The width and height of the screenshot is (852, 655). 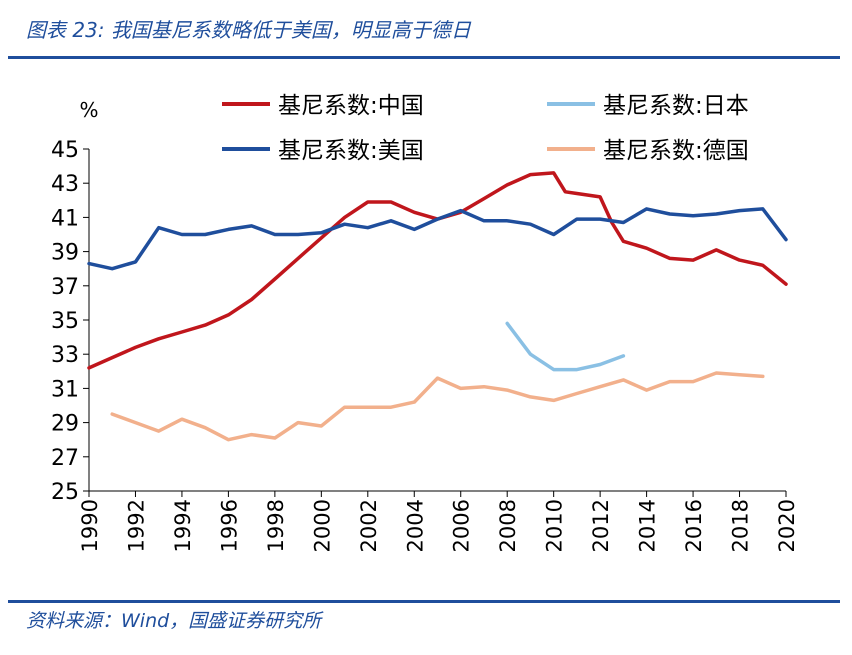 What do you see at coordinates (787, 525) in the screenshot?
I see `x-tick-label: 2020` at bounding box center [787, 525].